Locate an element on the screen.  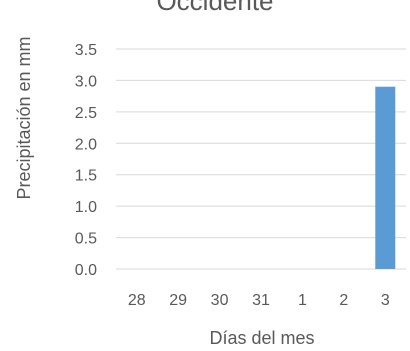
x-tick-label: 1 is located at coordinates (302, 300).